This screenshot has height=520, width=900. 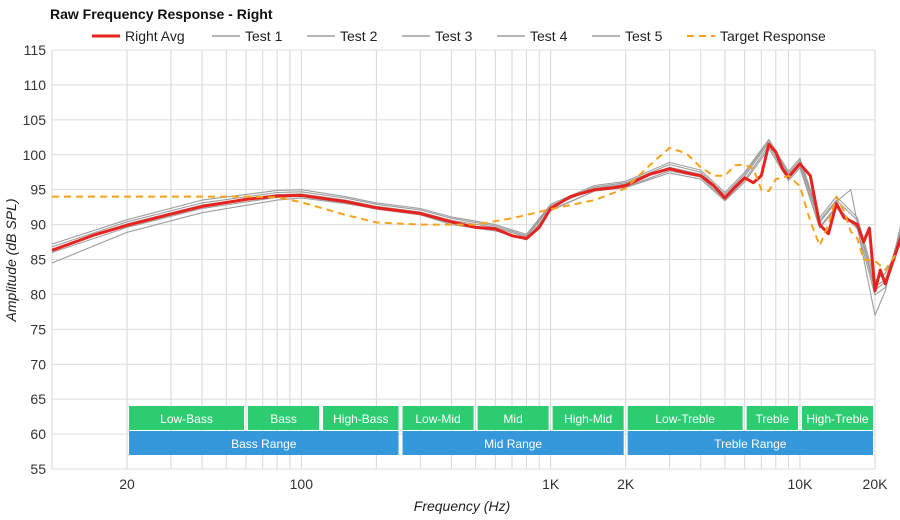 I want to click on band-label: Bass Range, so click(x=264, y=444).